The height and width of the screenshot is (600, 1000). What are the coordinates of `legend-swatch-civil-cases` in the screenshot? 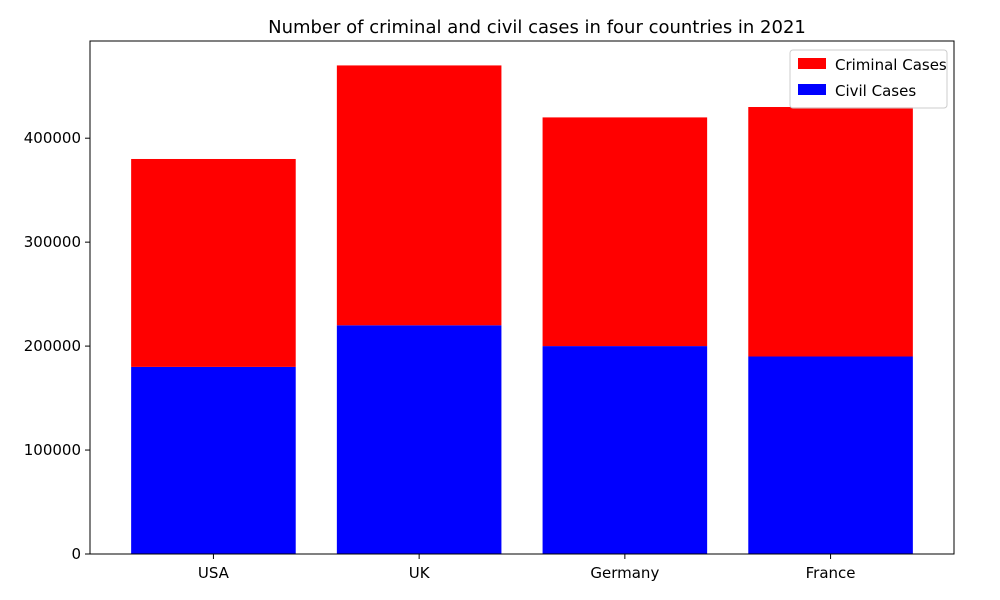 It's located at (812, 89).